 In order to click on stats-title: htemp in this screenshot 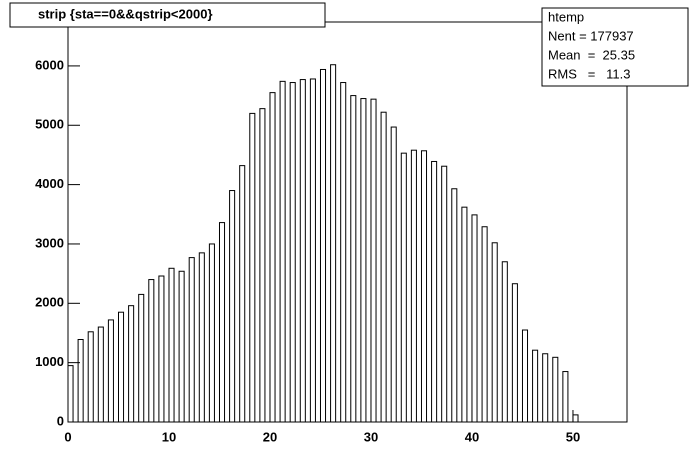, I will do `click(566, 16)`.